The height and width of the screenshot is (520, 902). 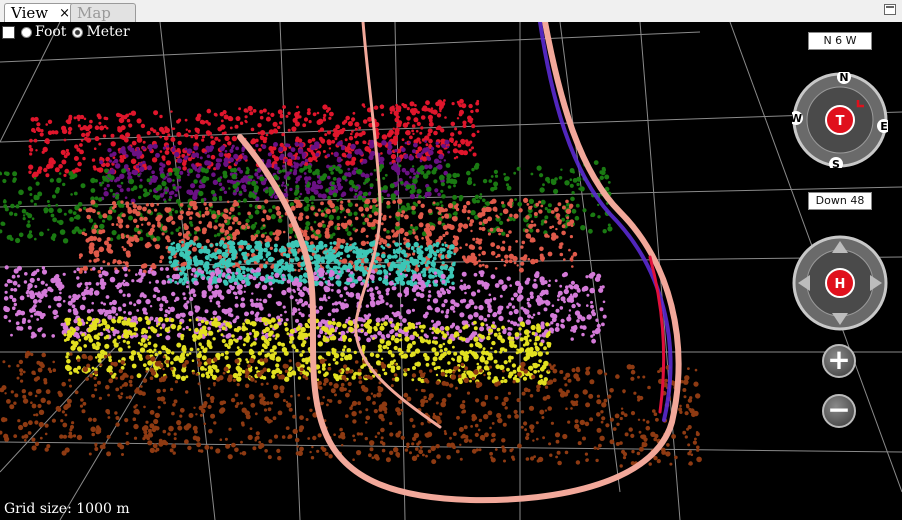 What do you see at coordinates (39, 13) in the screenshot?
I see `tab-view: View ×` at bounding box center [39, 13].